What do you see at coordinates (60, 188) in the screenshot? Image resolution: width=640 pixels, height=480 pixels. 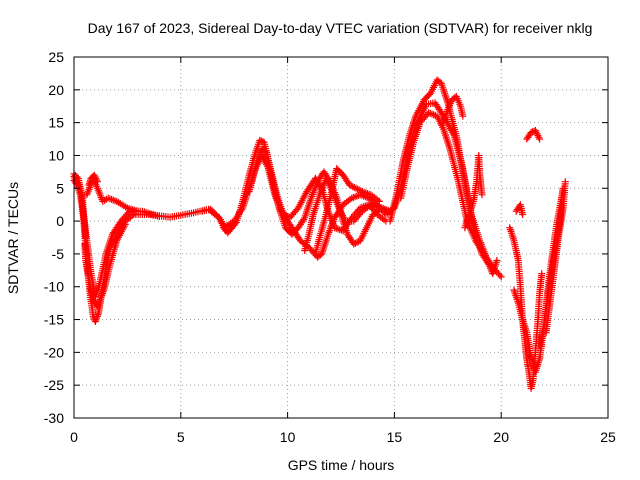 I see `y-tick-label: 5` at bounding box center [60, 188].